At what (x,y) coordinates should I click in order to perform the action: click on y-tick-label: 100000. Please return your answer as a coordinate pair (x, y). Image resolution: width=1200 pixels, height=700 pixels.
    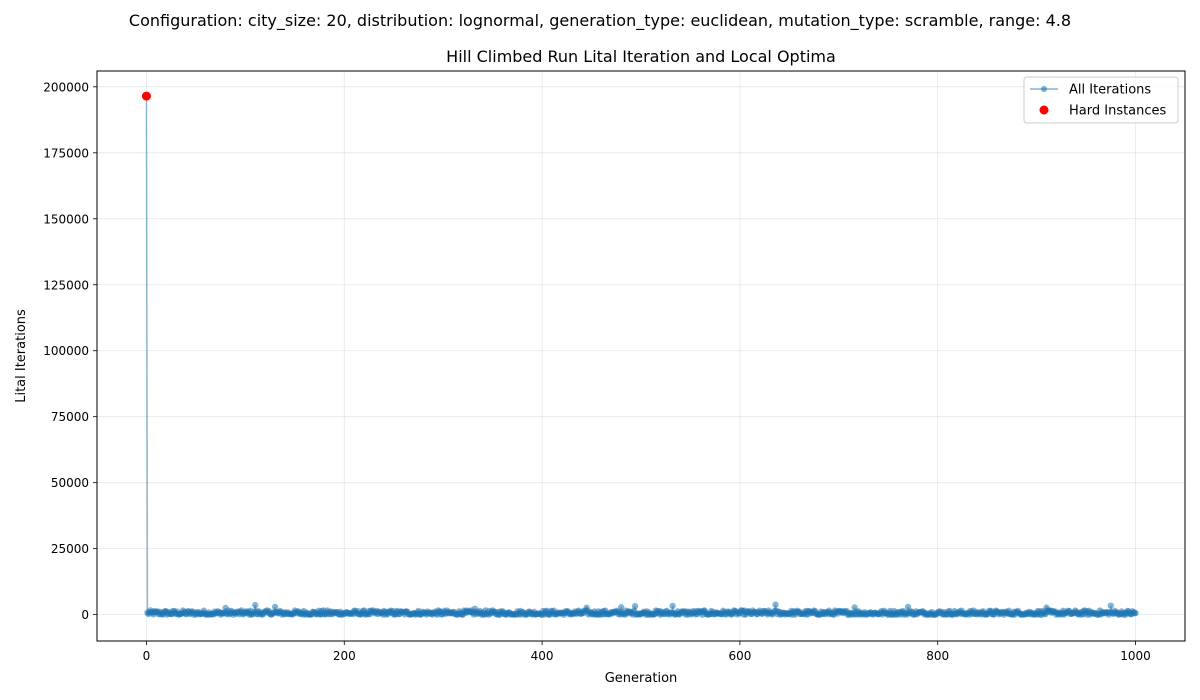
    Looking at the image, I should click on (66, 351).